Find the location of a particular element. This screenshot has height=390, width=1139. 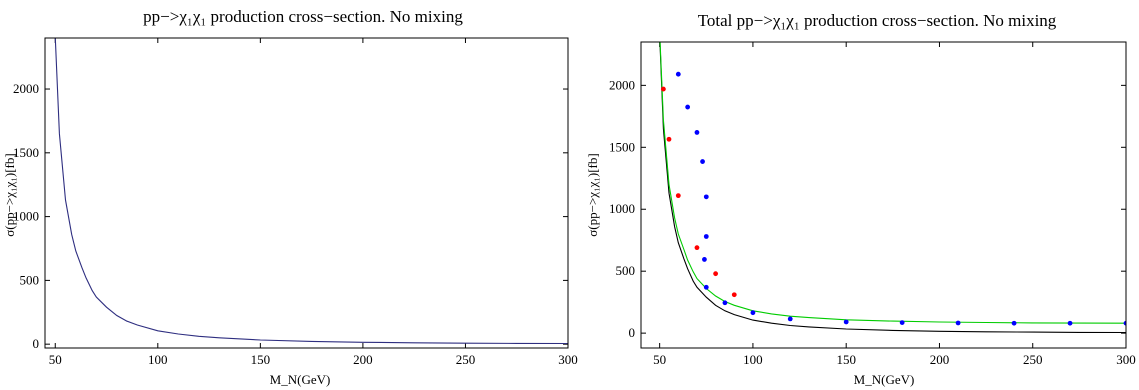

chart-right-x-tick-label: 100 is located at coordinates (753, 359).